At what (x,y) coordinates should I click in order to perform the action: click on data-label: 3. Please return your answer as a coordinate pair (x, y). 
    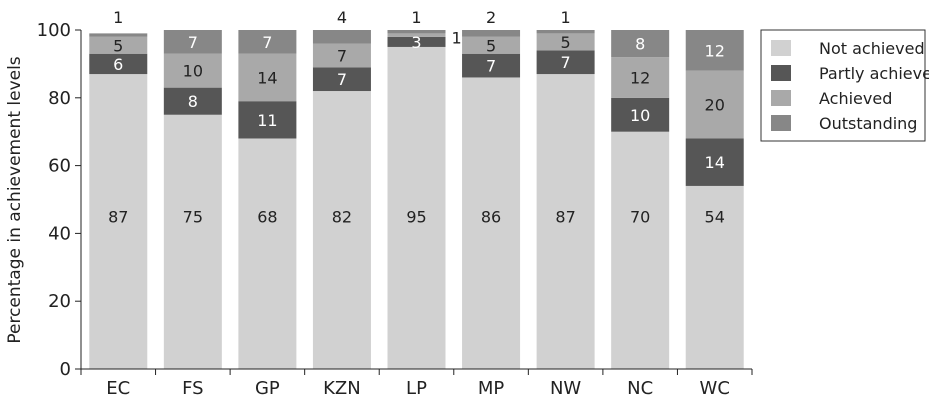
    Looking at the image, I should click on (416, 42).